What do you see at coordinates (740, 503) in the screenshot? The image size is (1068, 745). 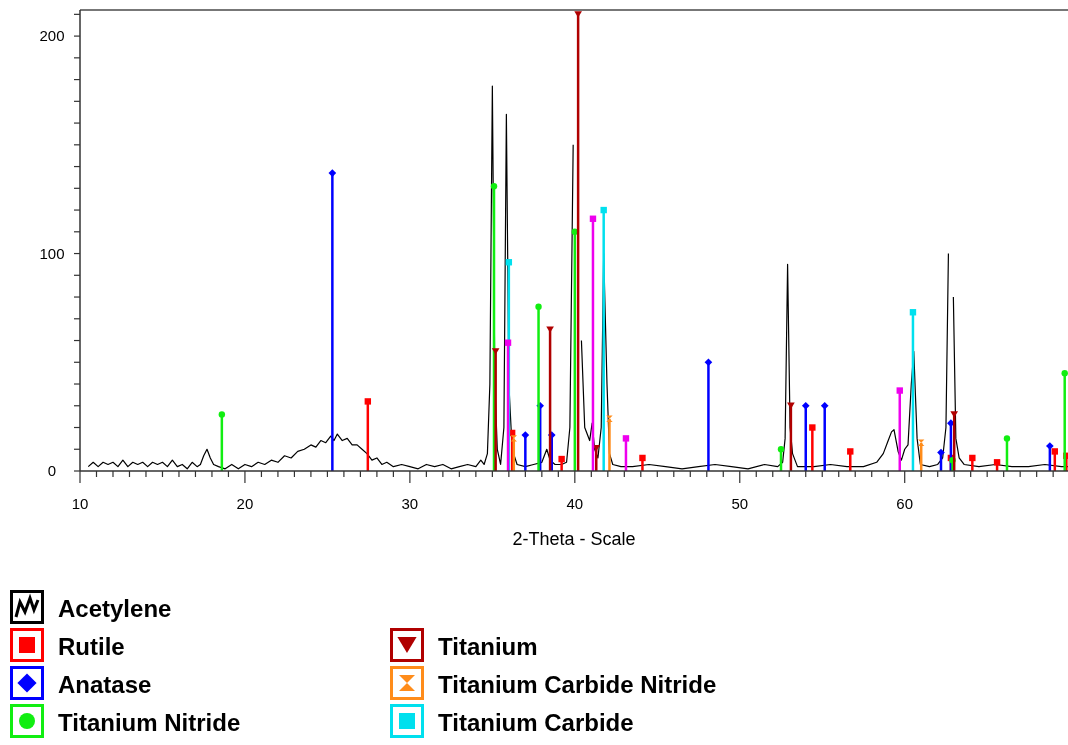 I see `x-tick-label: 50` at bounding box center [740, 503].